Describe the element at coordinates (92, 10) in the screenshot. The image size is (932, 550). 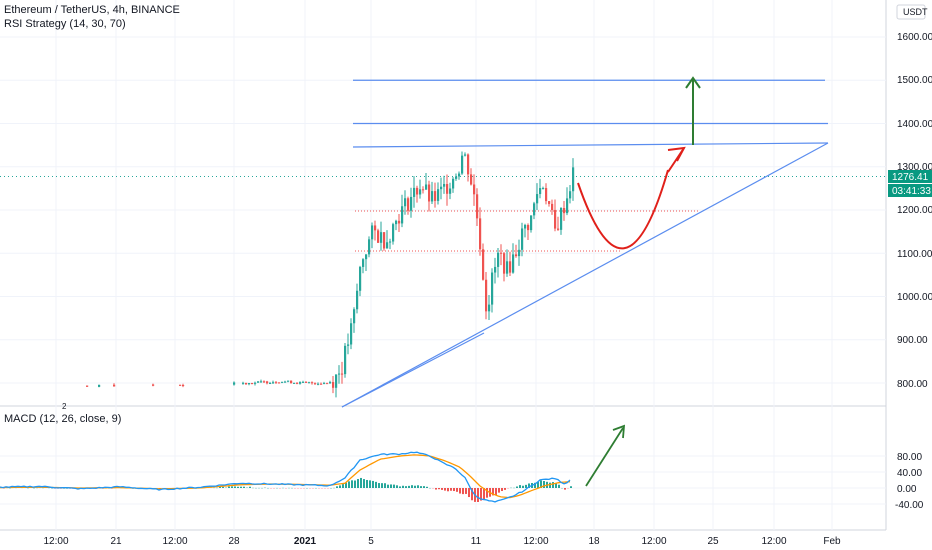
I see `symbol-title: Ethereum / TetherUS, 4h, BINANCE` at that location.